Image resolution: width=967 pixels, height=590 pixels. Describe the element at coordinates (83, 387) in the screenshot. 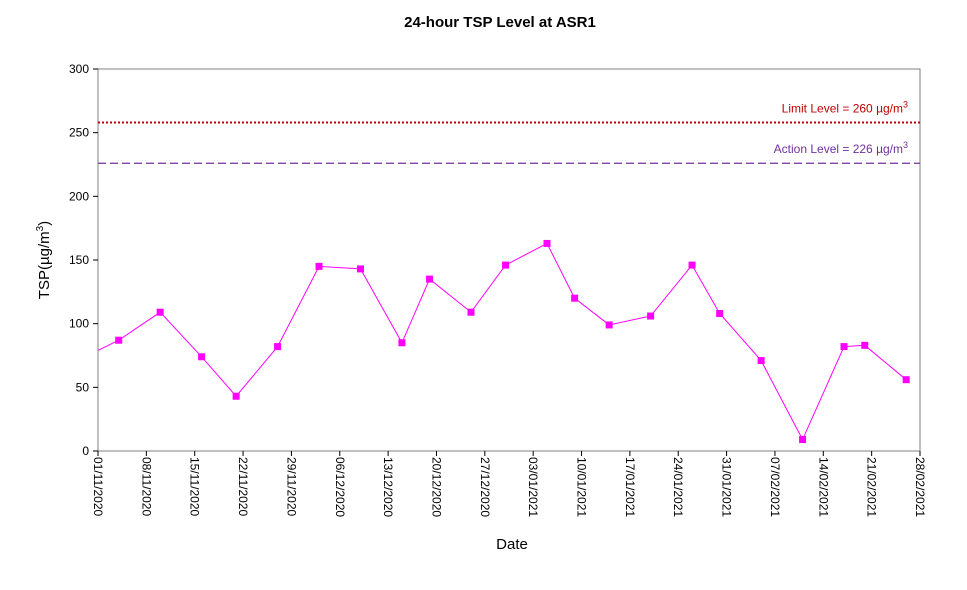

I see `y-tick-label: 50` at that location.